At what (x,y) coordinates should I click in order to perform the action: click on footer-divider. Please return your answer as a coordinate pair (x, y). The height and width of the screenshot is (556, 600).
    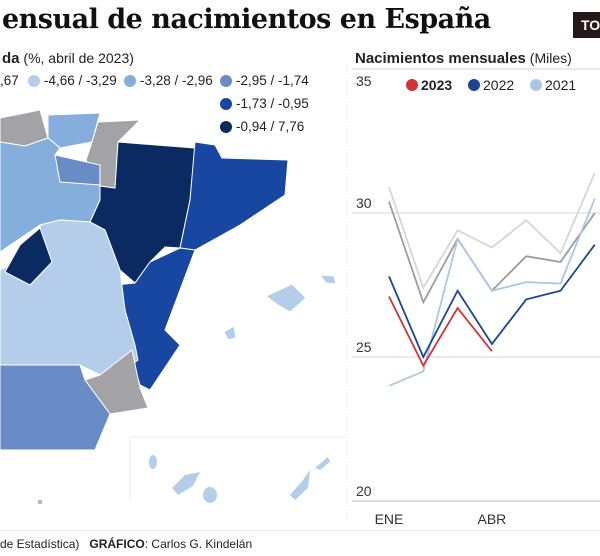
    Looking at the image, I should click on (300, 530).